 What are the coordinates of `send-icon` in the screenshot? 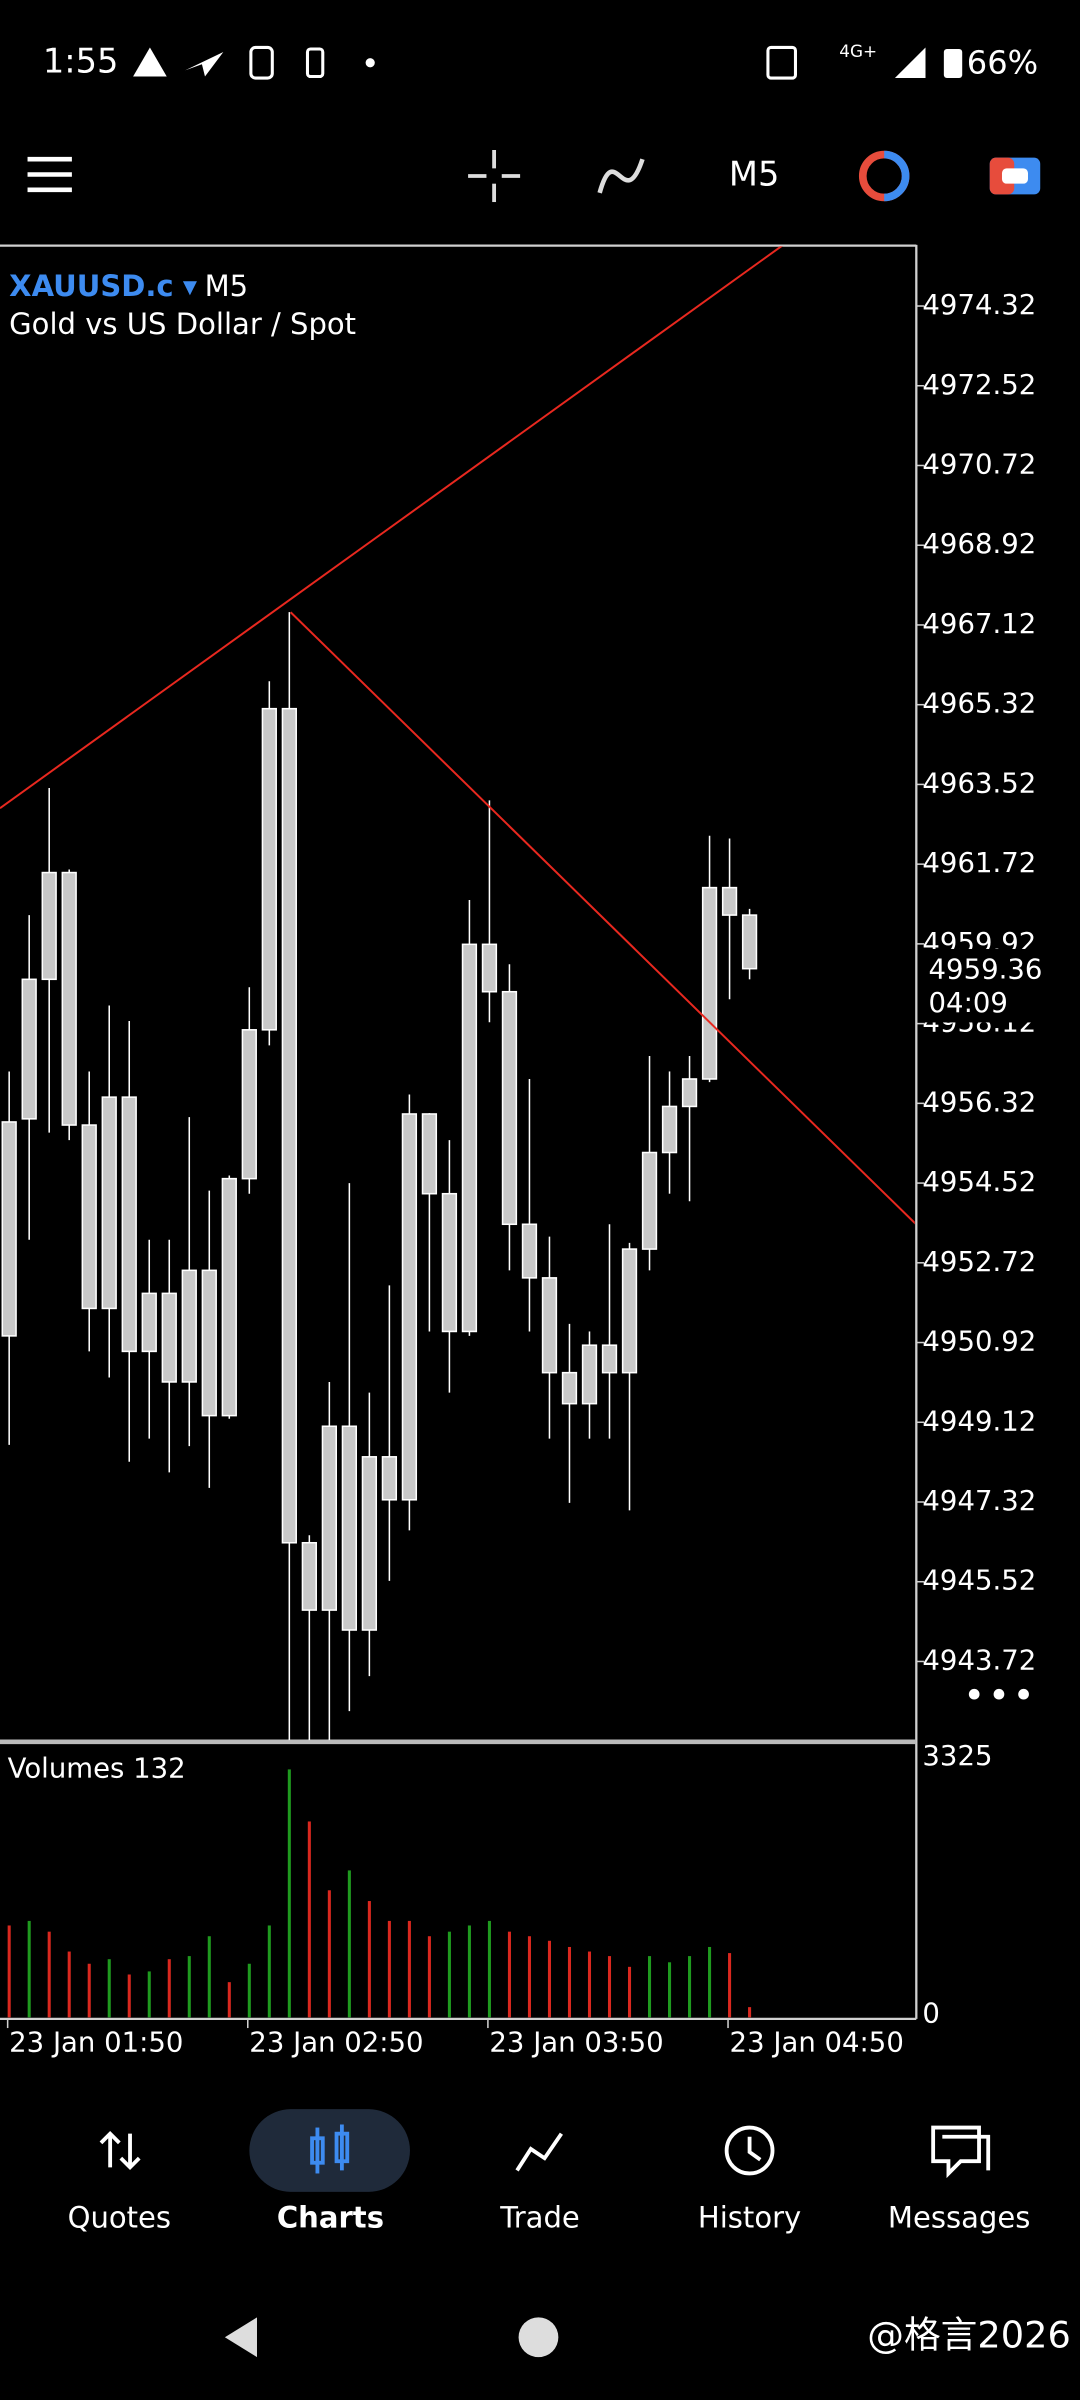 It's located at (204, 64).